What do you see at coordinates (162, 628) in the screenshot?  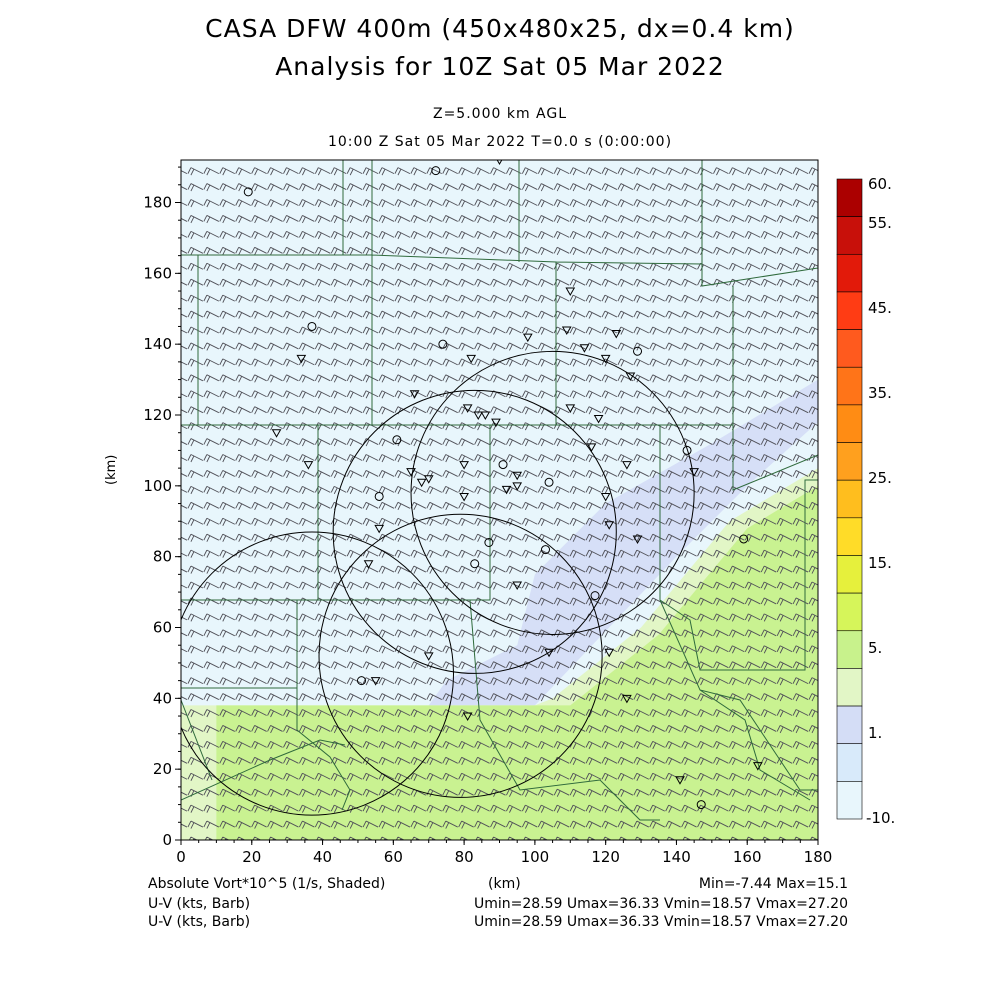 I see `y-tick-label: 60` at bounding box center [162, 628].